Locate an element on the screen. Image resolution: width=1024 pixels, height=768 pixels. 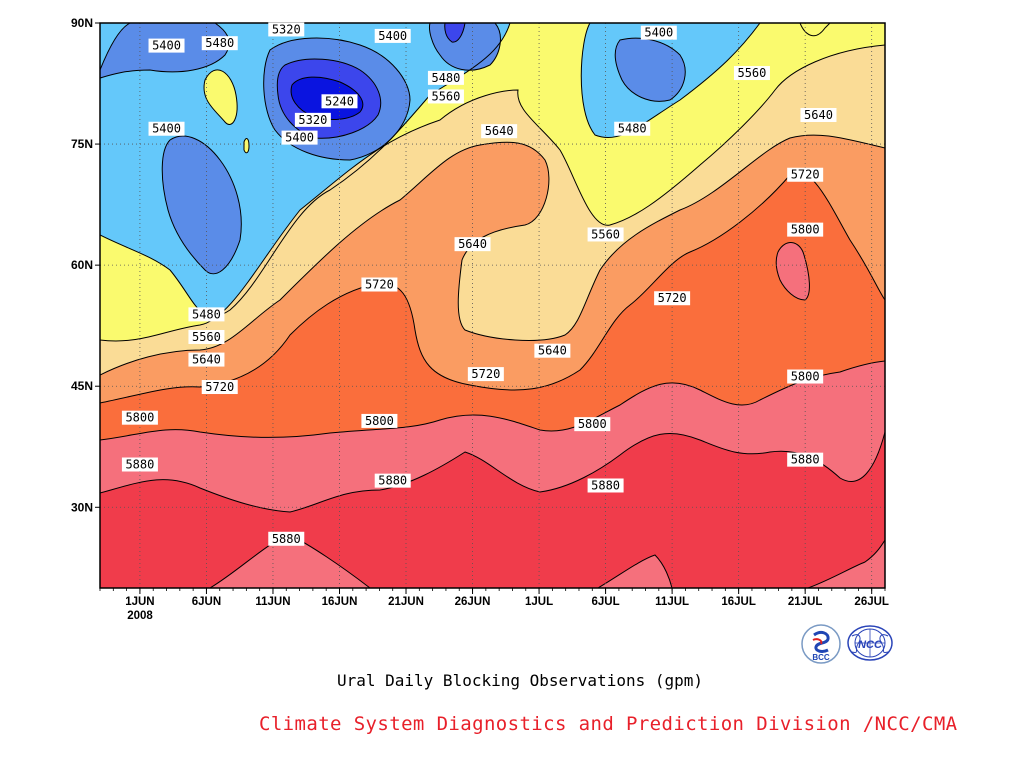
contour-label-text: 5240 is located at coordinates (339, 101).